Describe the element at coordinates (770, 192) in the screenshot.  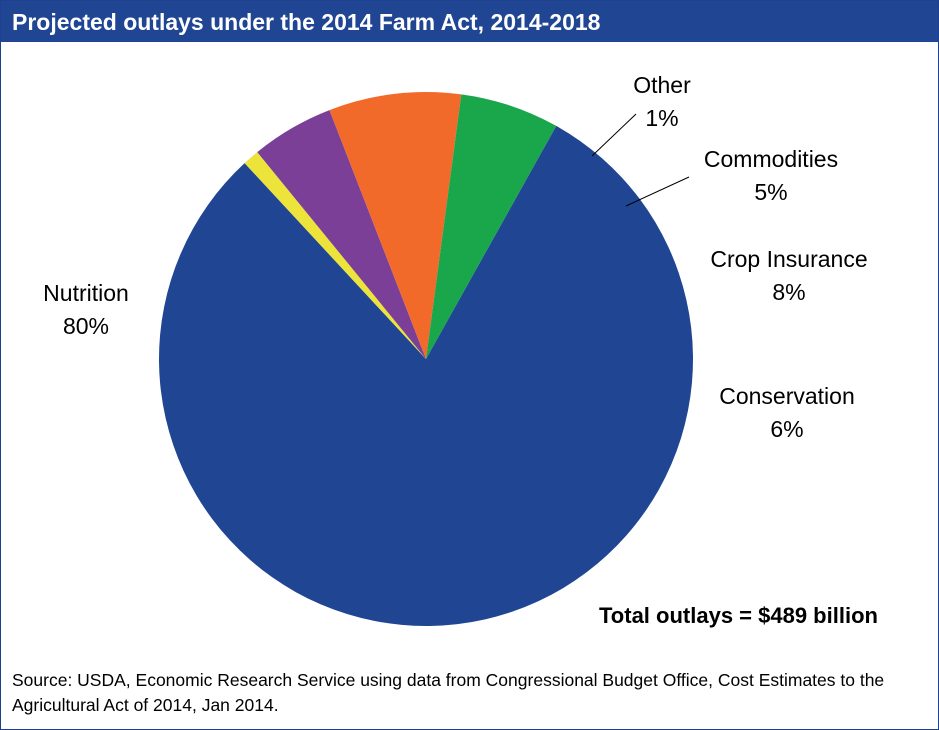
I see `slice-value-commodities: 5%` at that location.